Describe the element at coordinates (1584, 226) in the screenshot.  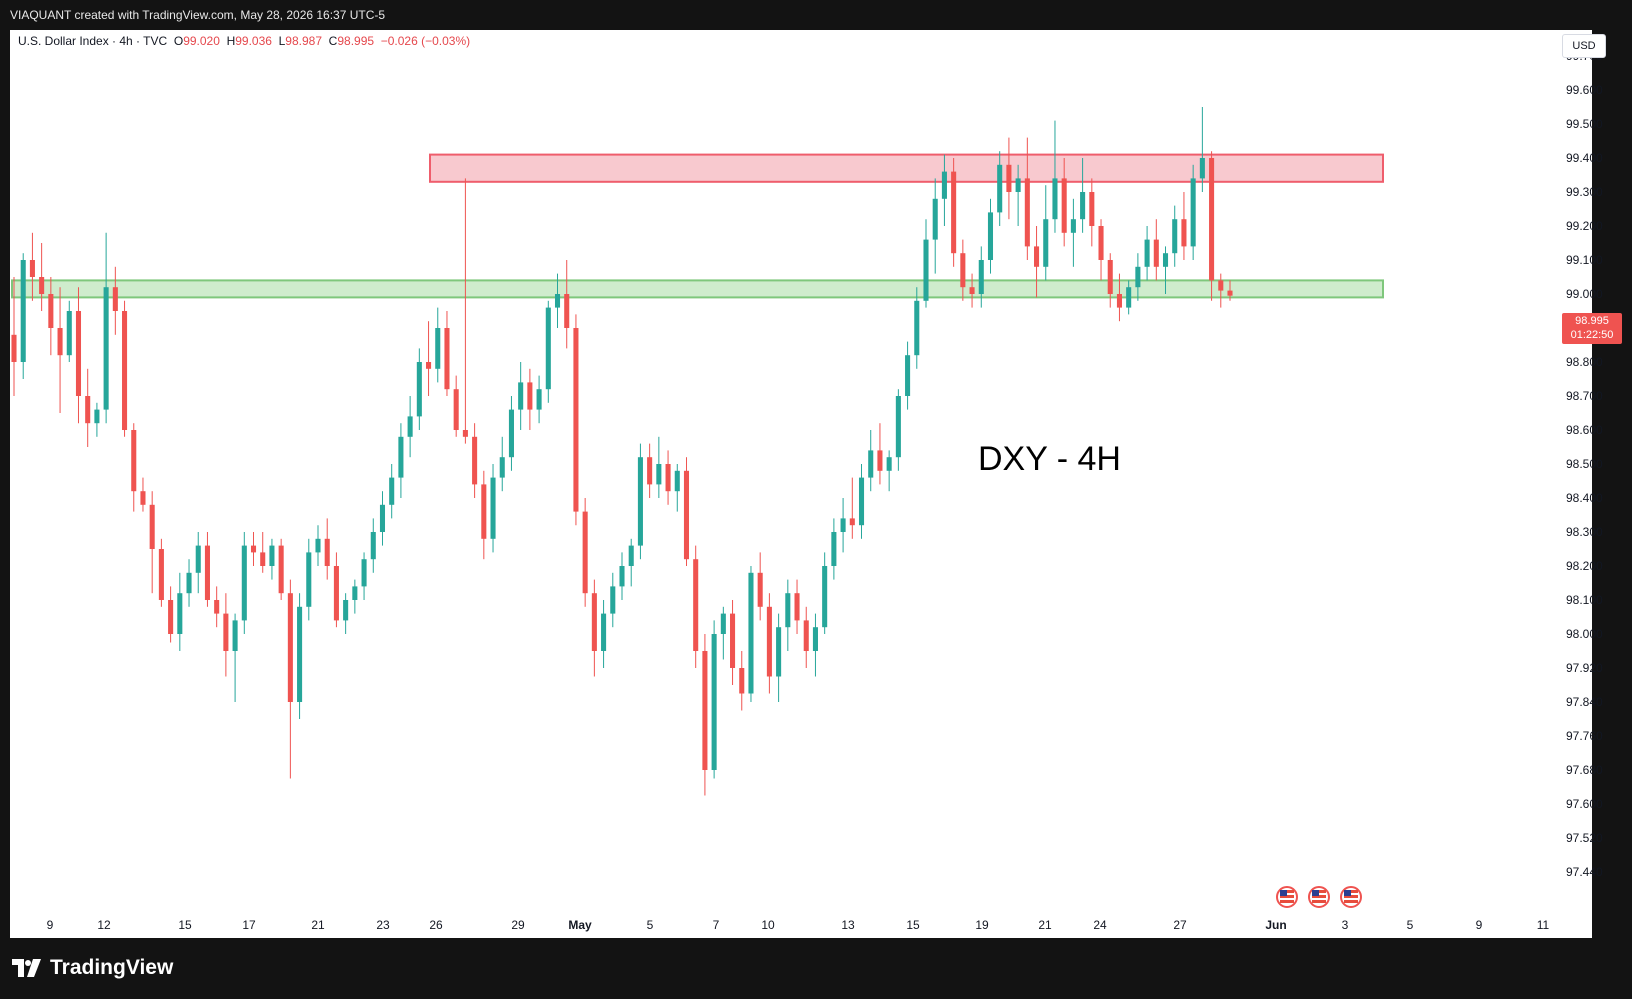
I see `price-tick-label: 99.200` at that location.